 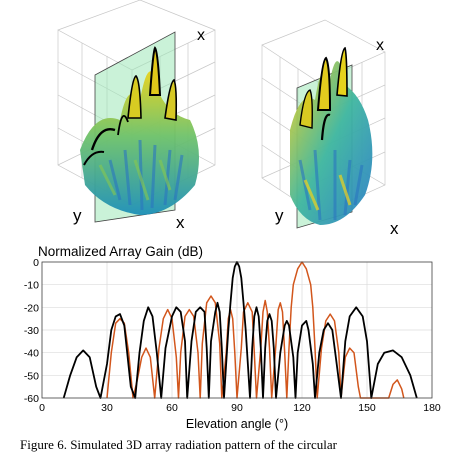 What do you see at coordinates (77, 215) in the screenshot?
I see `left-y-axis-label: y` at bounding box center [77, 215].